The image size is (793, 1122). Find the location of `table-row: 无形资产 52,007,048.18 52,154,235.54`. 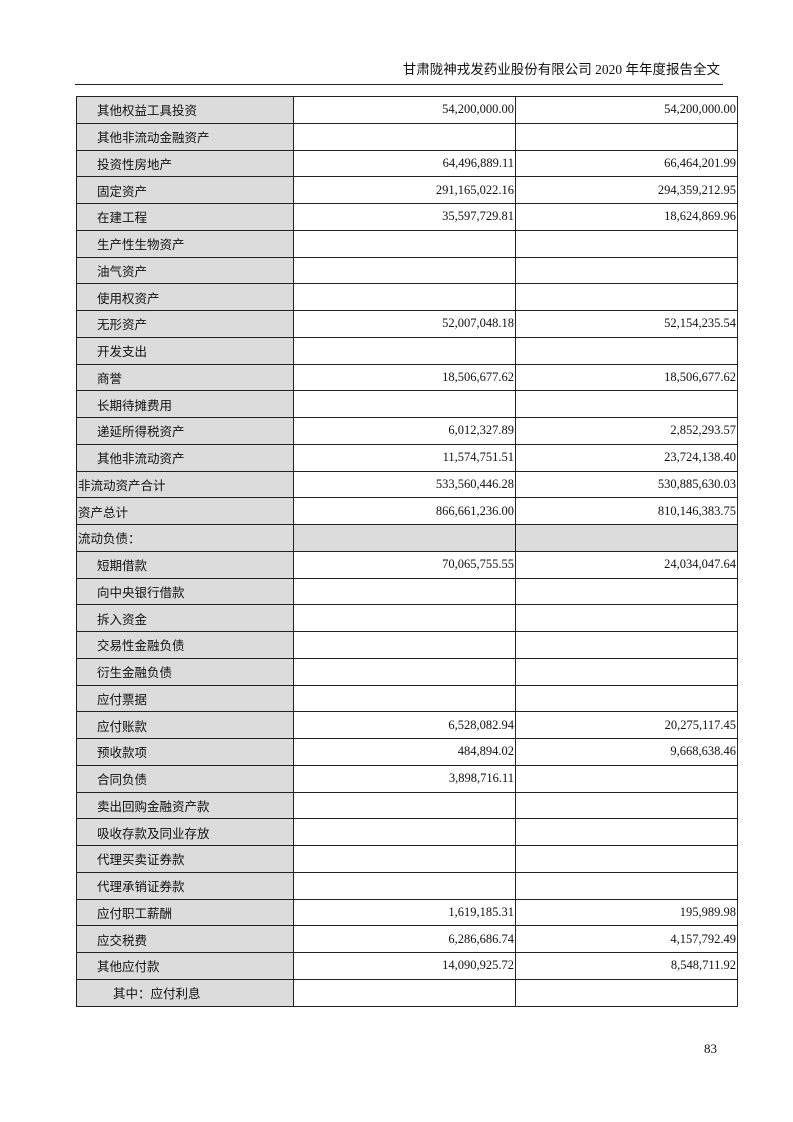

table-row: 无形资产 52,007,048.18 52,154,235.54 is located at coordinates (407, 324).